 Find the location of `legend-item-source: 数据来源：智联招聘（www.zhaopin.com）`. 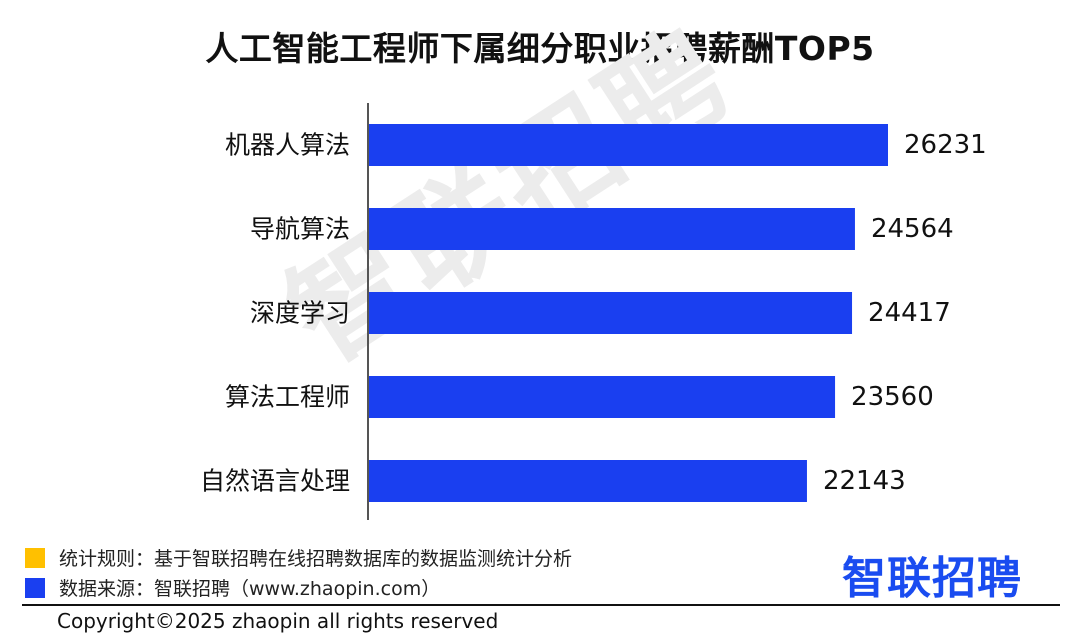

legend-item-source: 数据来源：智联招聘（www.zhaopin.com） is located at coordinates (232, 587).